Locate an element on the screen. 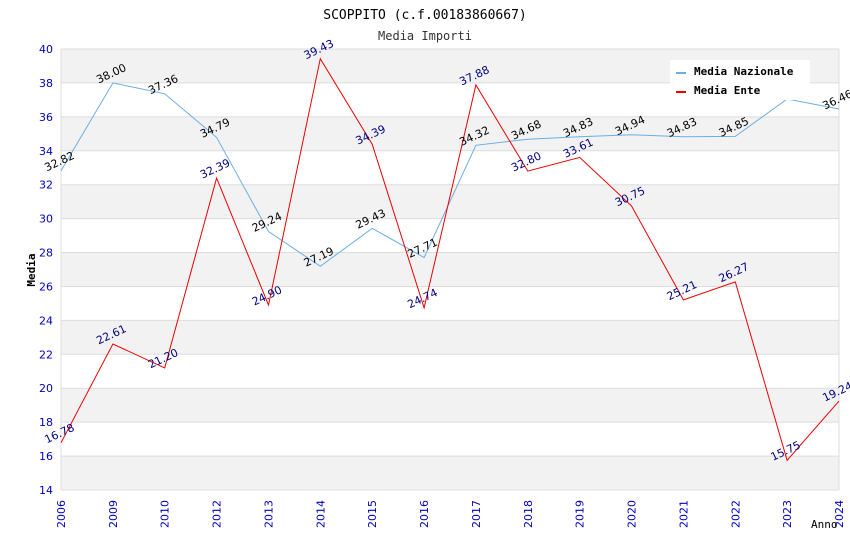  x-tick-label: 2013 is located at coordinates (268, 514).